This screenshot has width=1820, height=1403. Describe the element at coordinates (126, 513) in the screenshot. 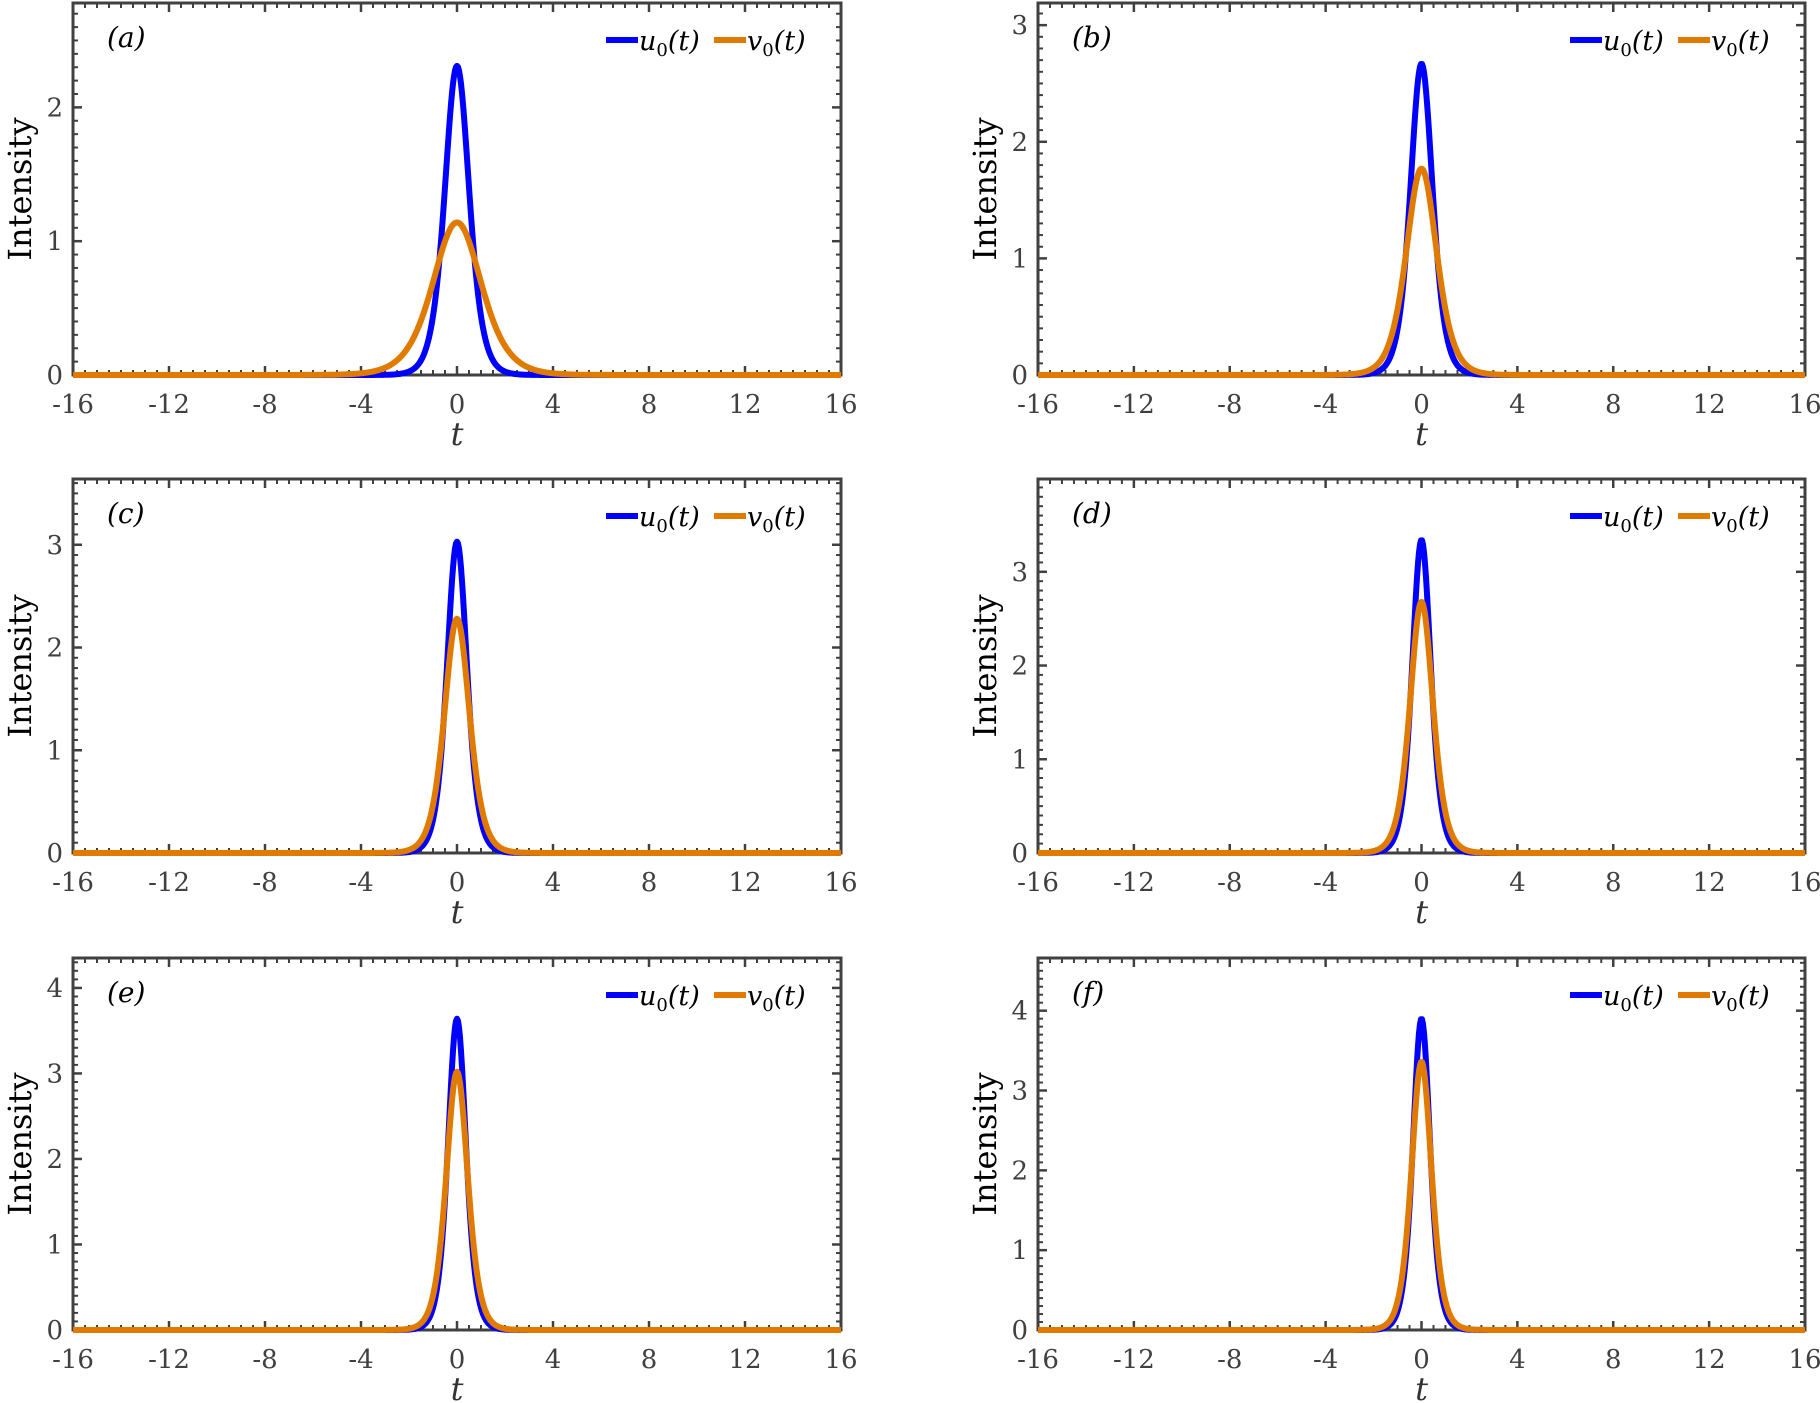

I see `panel-label: (c)` at that location.